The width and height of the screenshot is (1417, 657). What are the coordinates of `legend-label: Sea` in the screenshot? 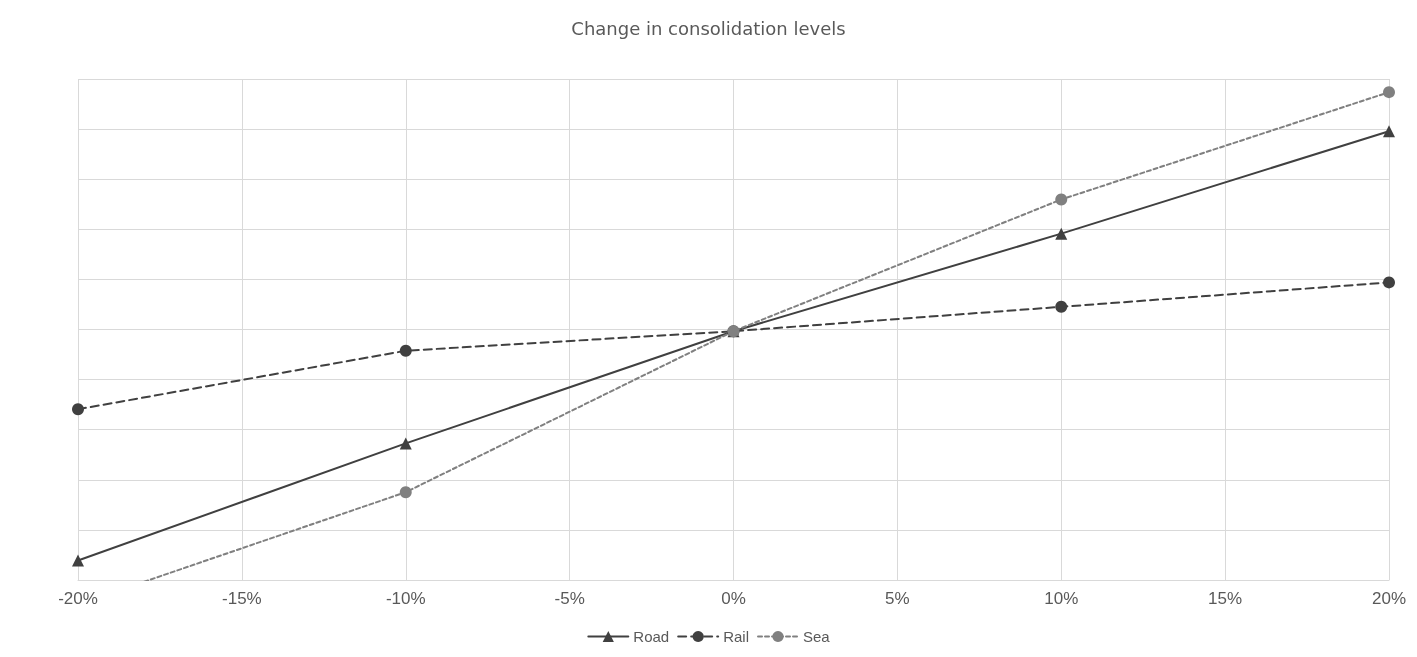 It's located at (817, 636).